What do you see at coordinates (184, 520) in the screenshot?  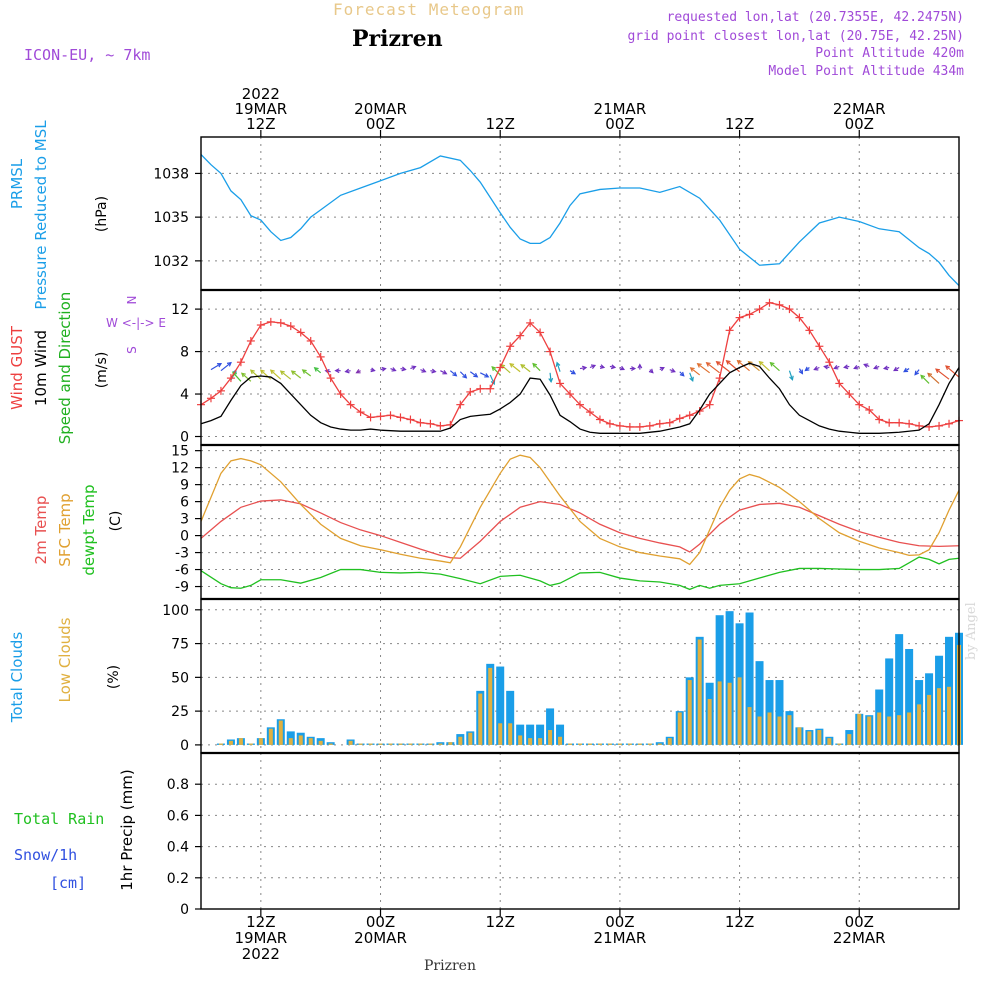 I see `temperature-y-tick-label: 3` at bounding box center [184, 520].